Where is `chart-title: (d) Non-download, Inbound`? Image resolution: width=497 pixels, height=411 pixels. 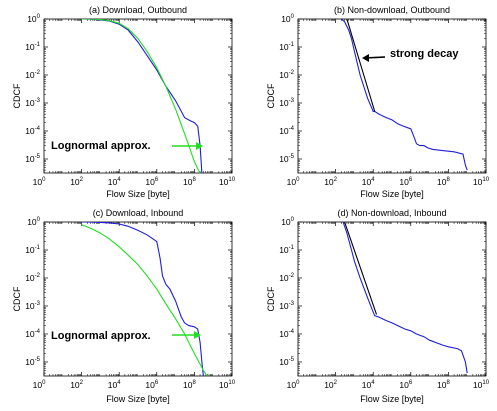
chart-title: (d) Non-download, Inbound is located at coordinates (391, 213).